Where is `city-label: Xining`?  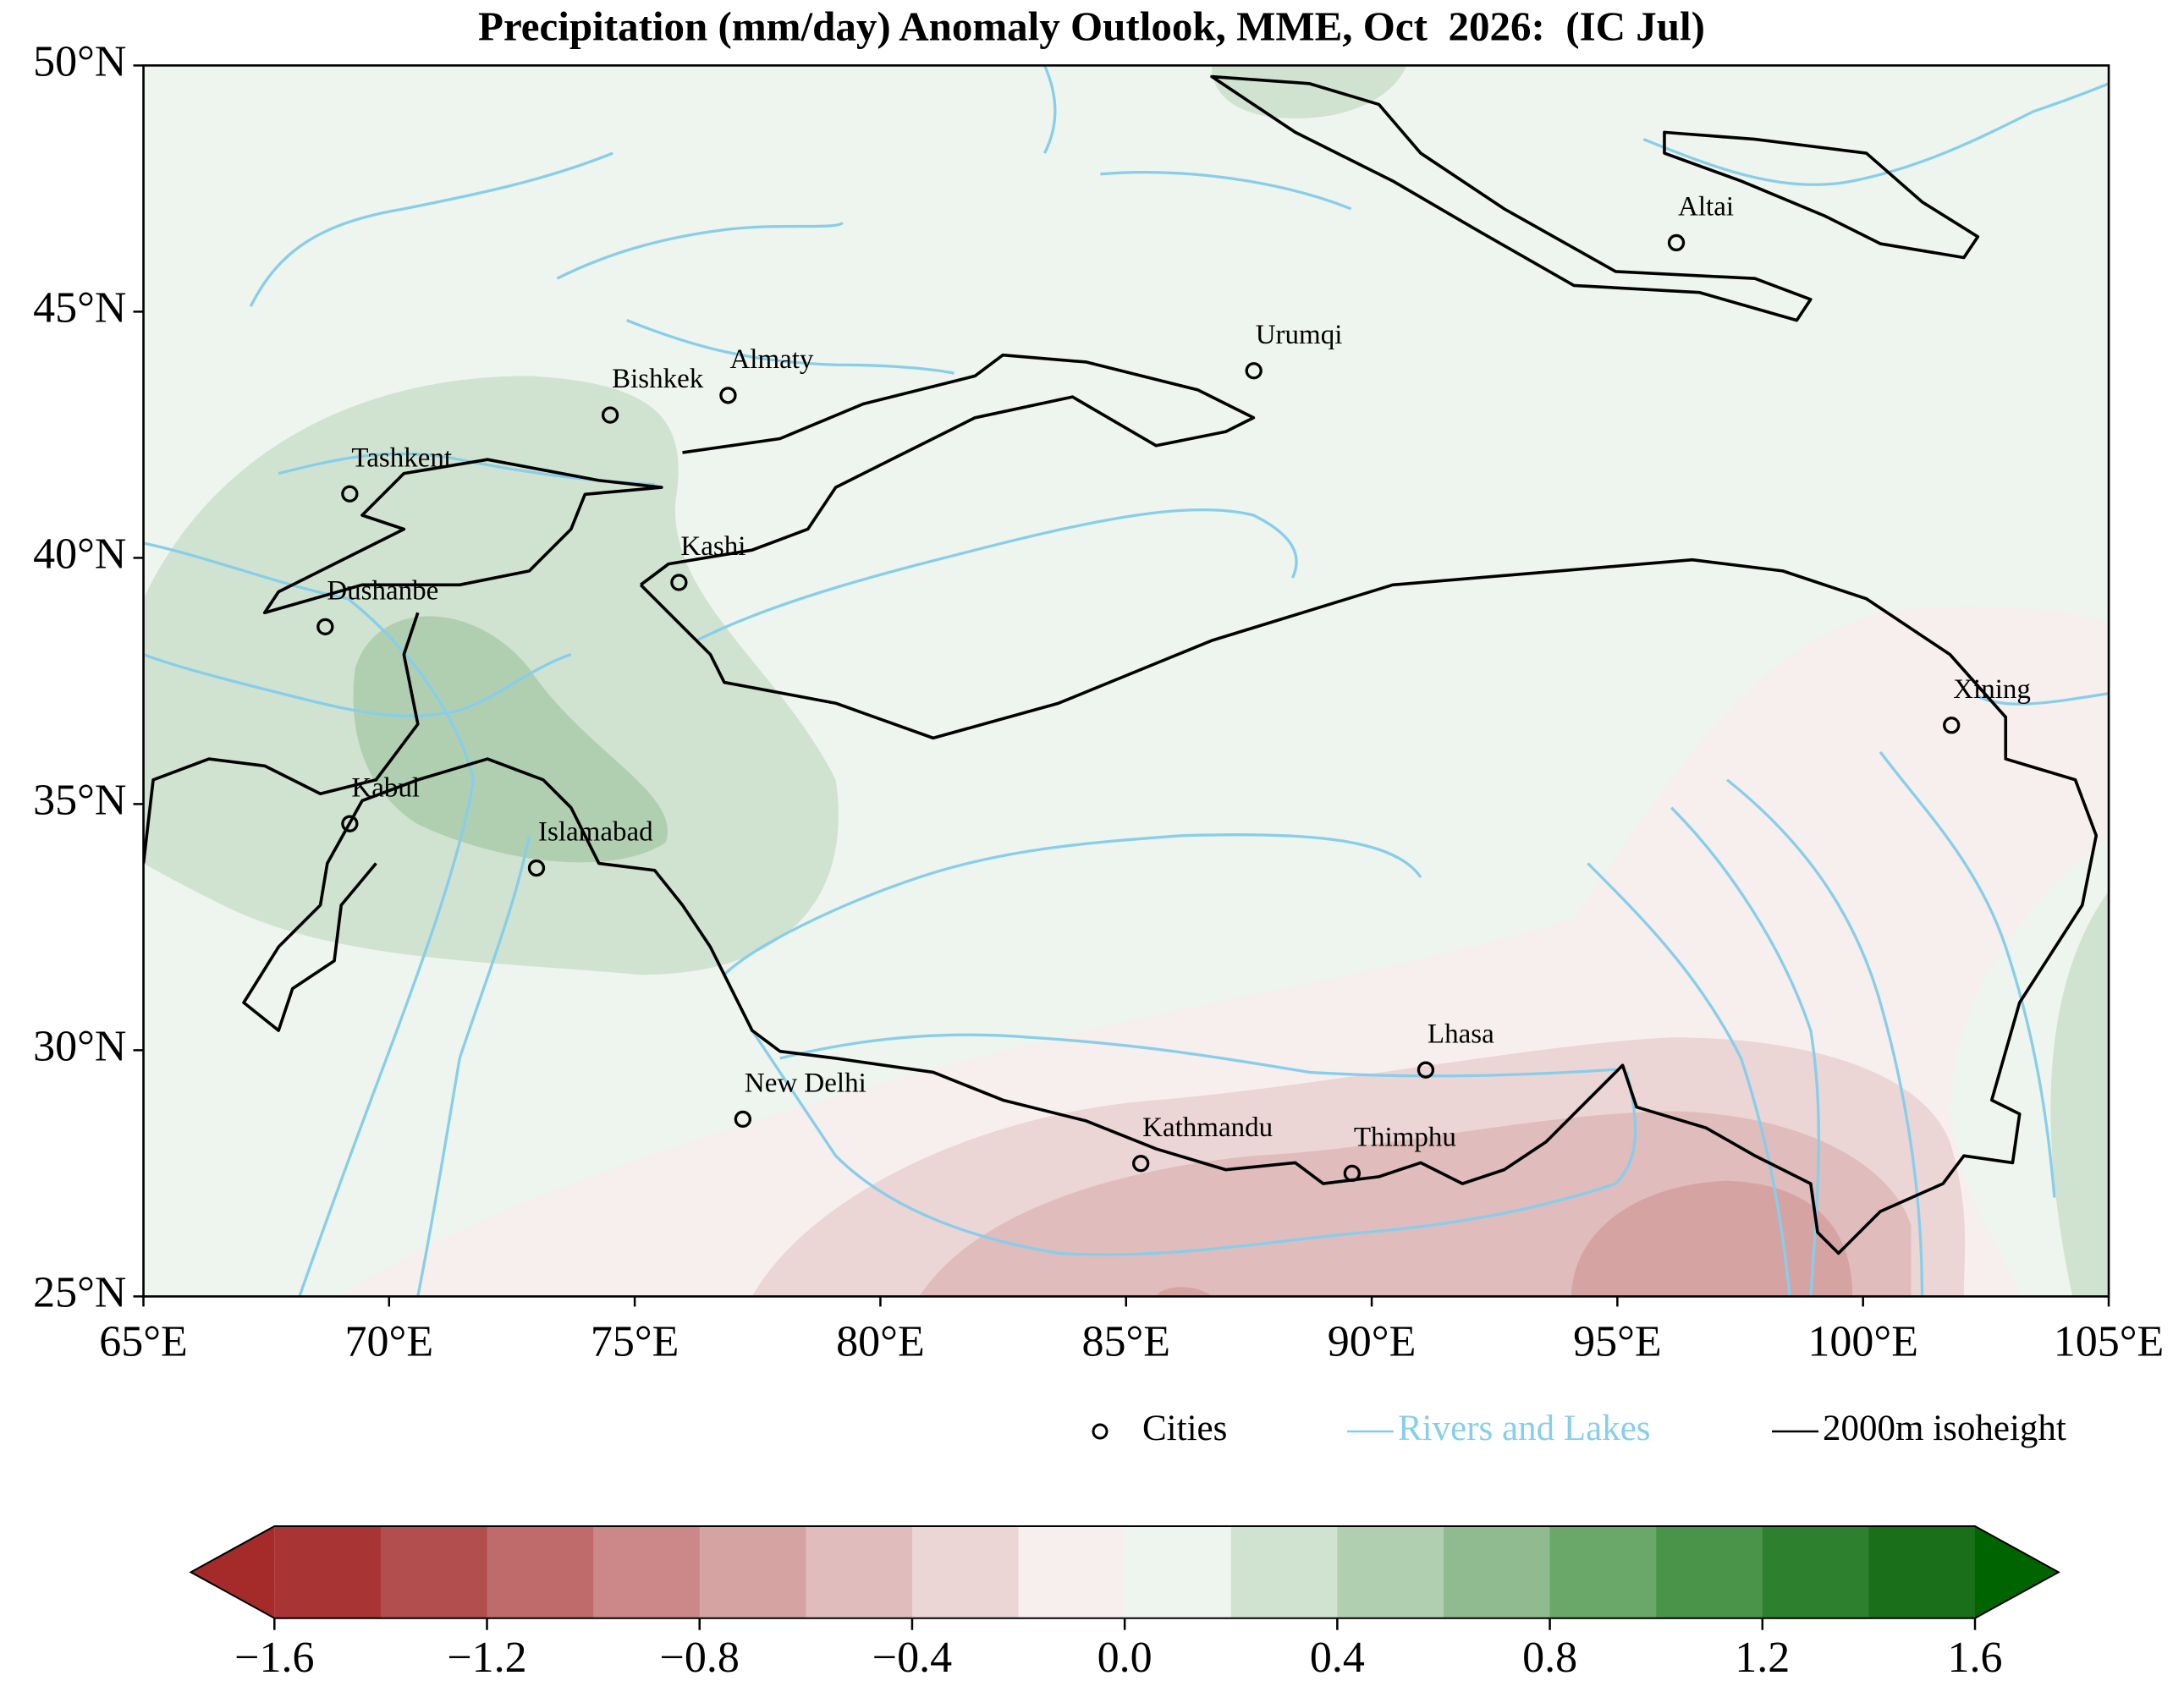 city-label: Xining is located at coordinates (1992, 689).